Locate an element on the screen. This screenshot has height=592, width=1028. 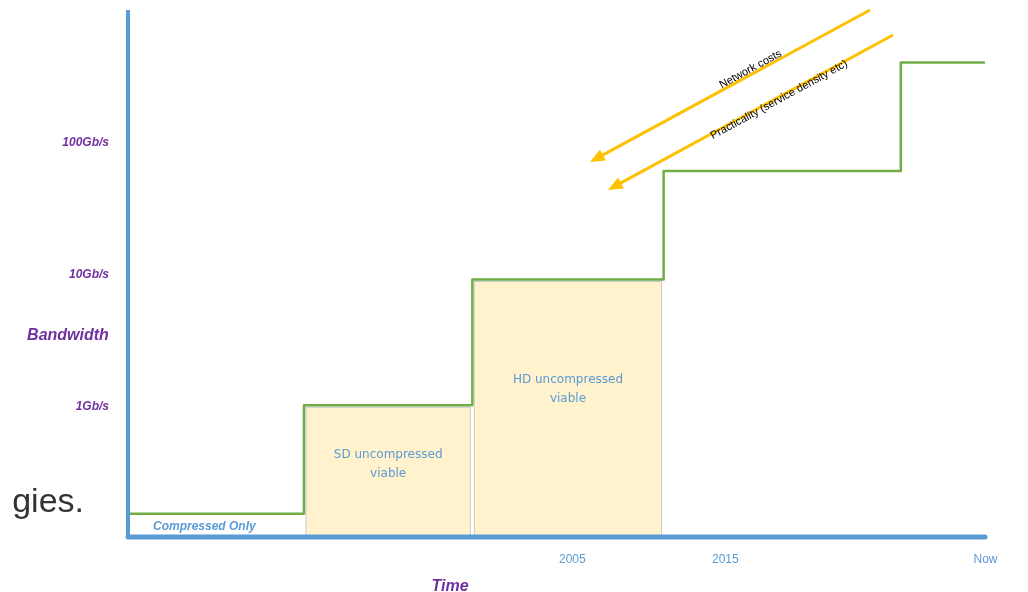
x-tick-label: 2005 is located at coordinates (572, 558).